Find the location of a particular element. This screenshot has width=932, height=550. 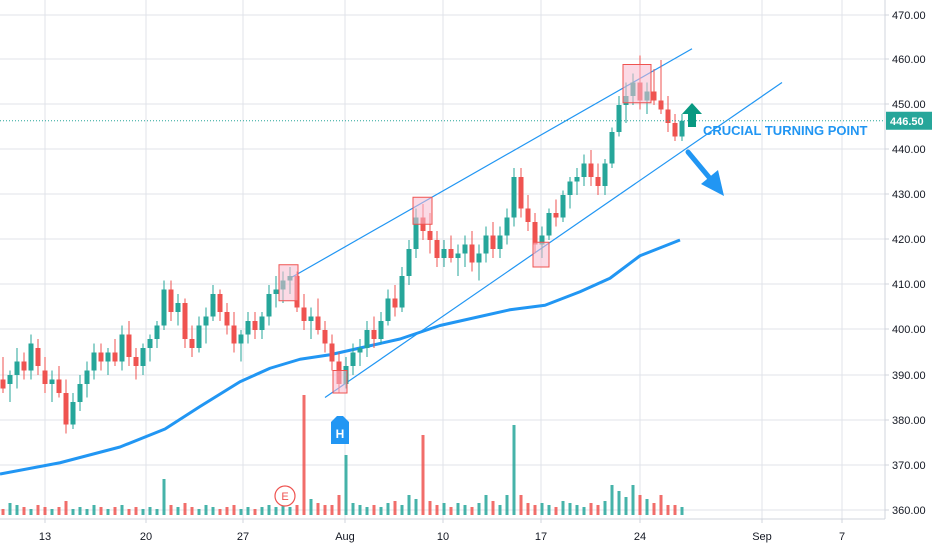

time-tick-label: Sep is located at coordinates (762, 537).